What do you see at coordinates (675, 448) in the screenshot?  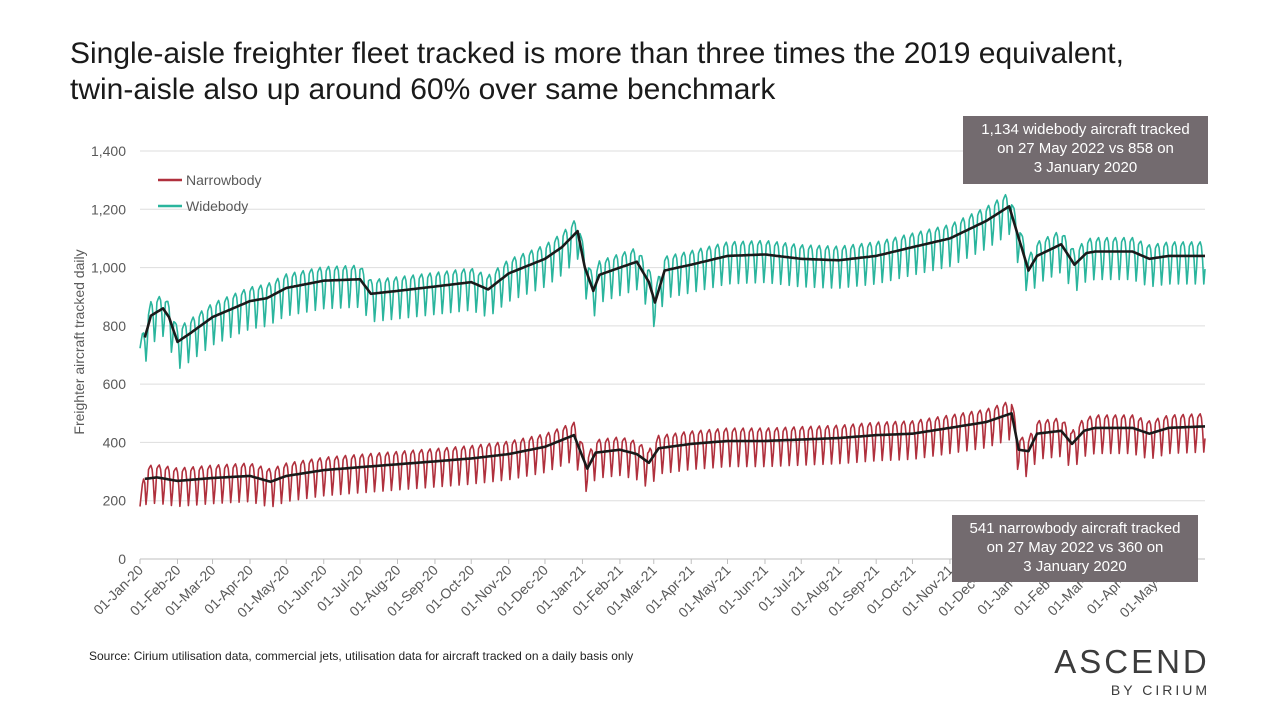 I see `average-line-narrowbody` at bounding box center [675, 448].